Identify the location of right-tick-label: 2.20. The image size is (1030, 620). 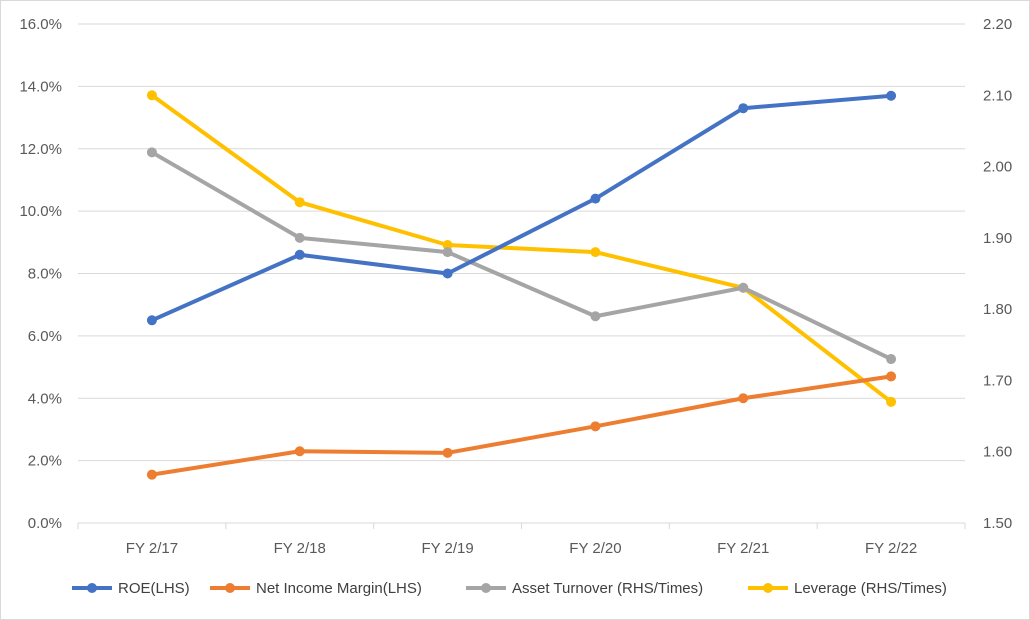
(997, 24).